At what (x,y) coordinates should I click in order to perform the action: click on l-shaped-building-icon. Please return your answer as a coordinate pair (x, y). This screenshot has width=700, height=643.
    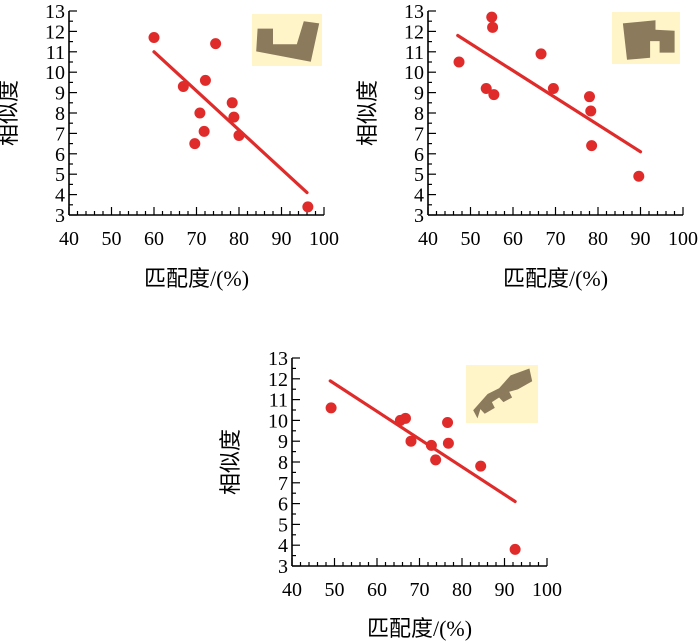
    Looking at the image, I should click on (288, 41).